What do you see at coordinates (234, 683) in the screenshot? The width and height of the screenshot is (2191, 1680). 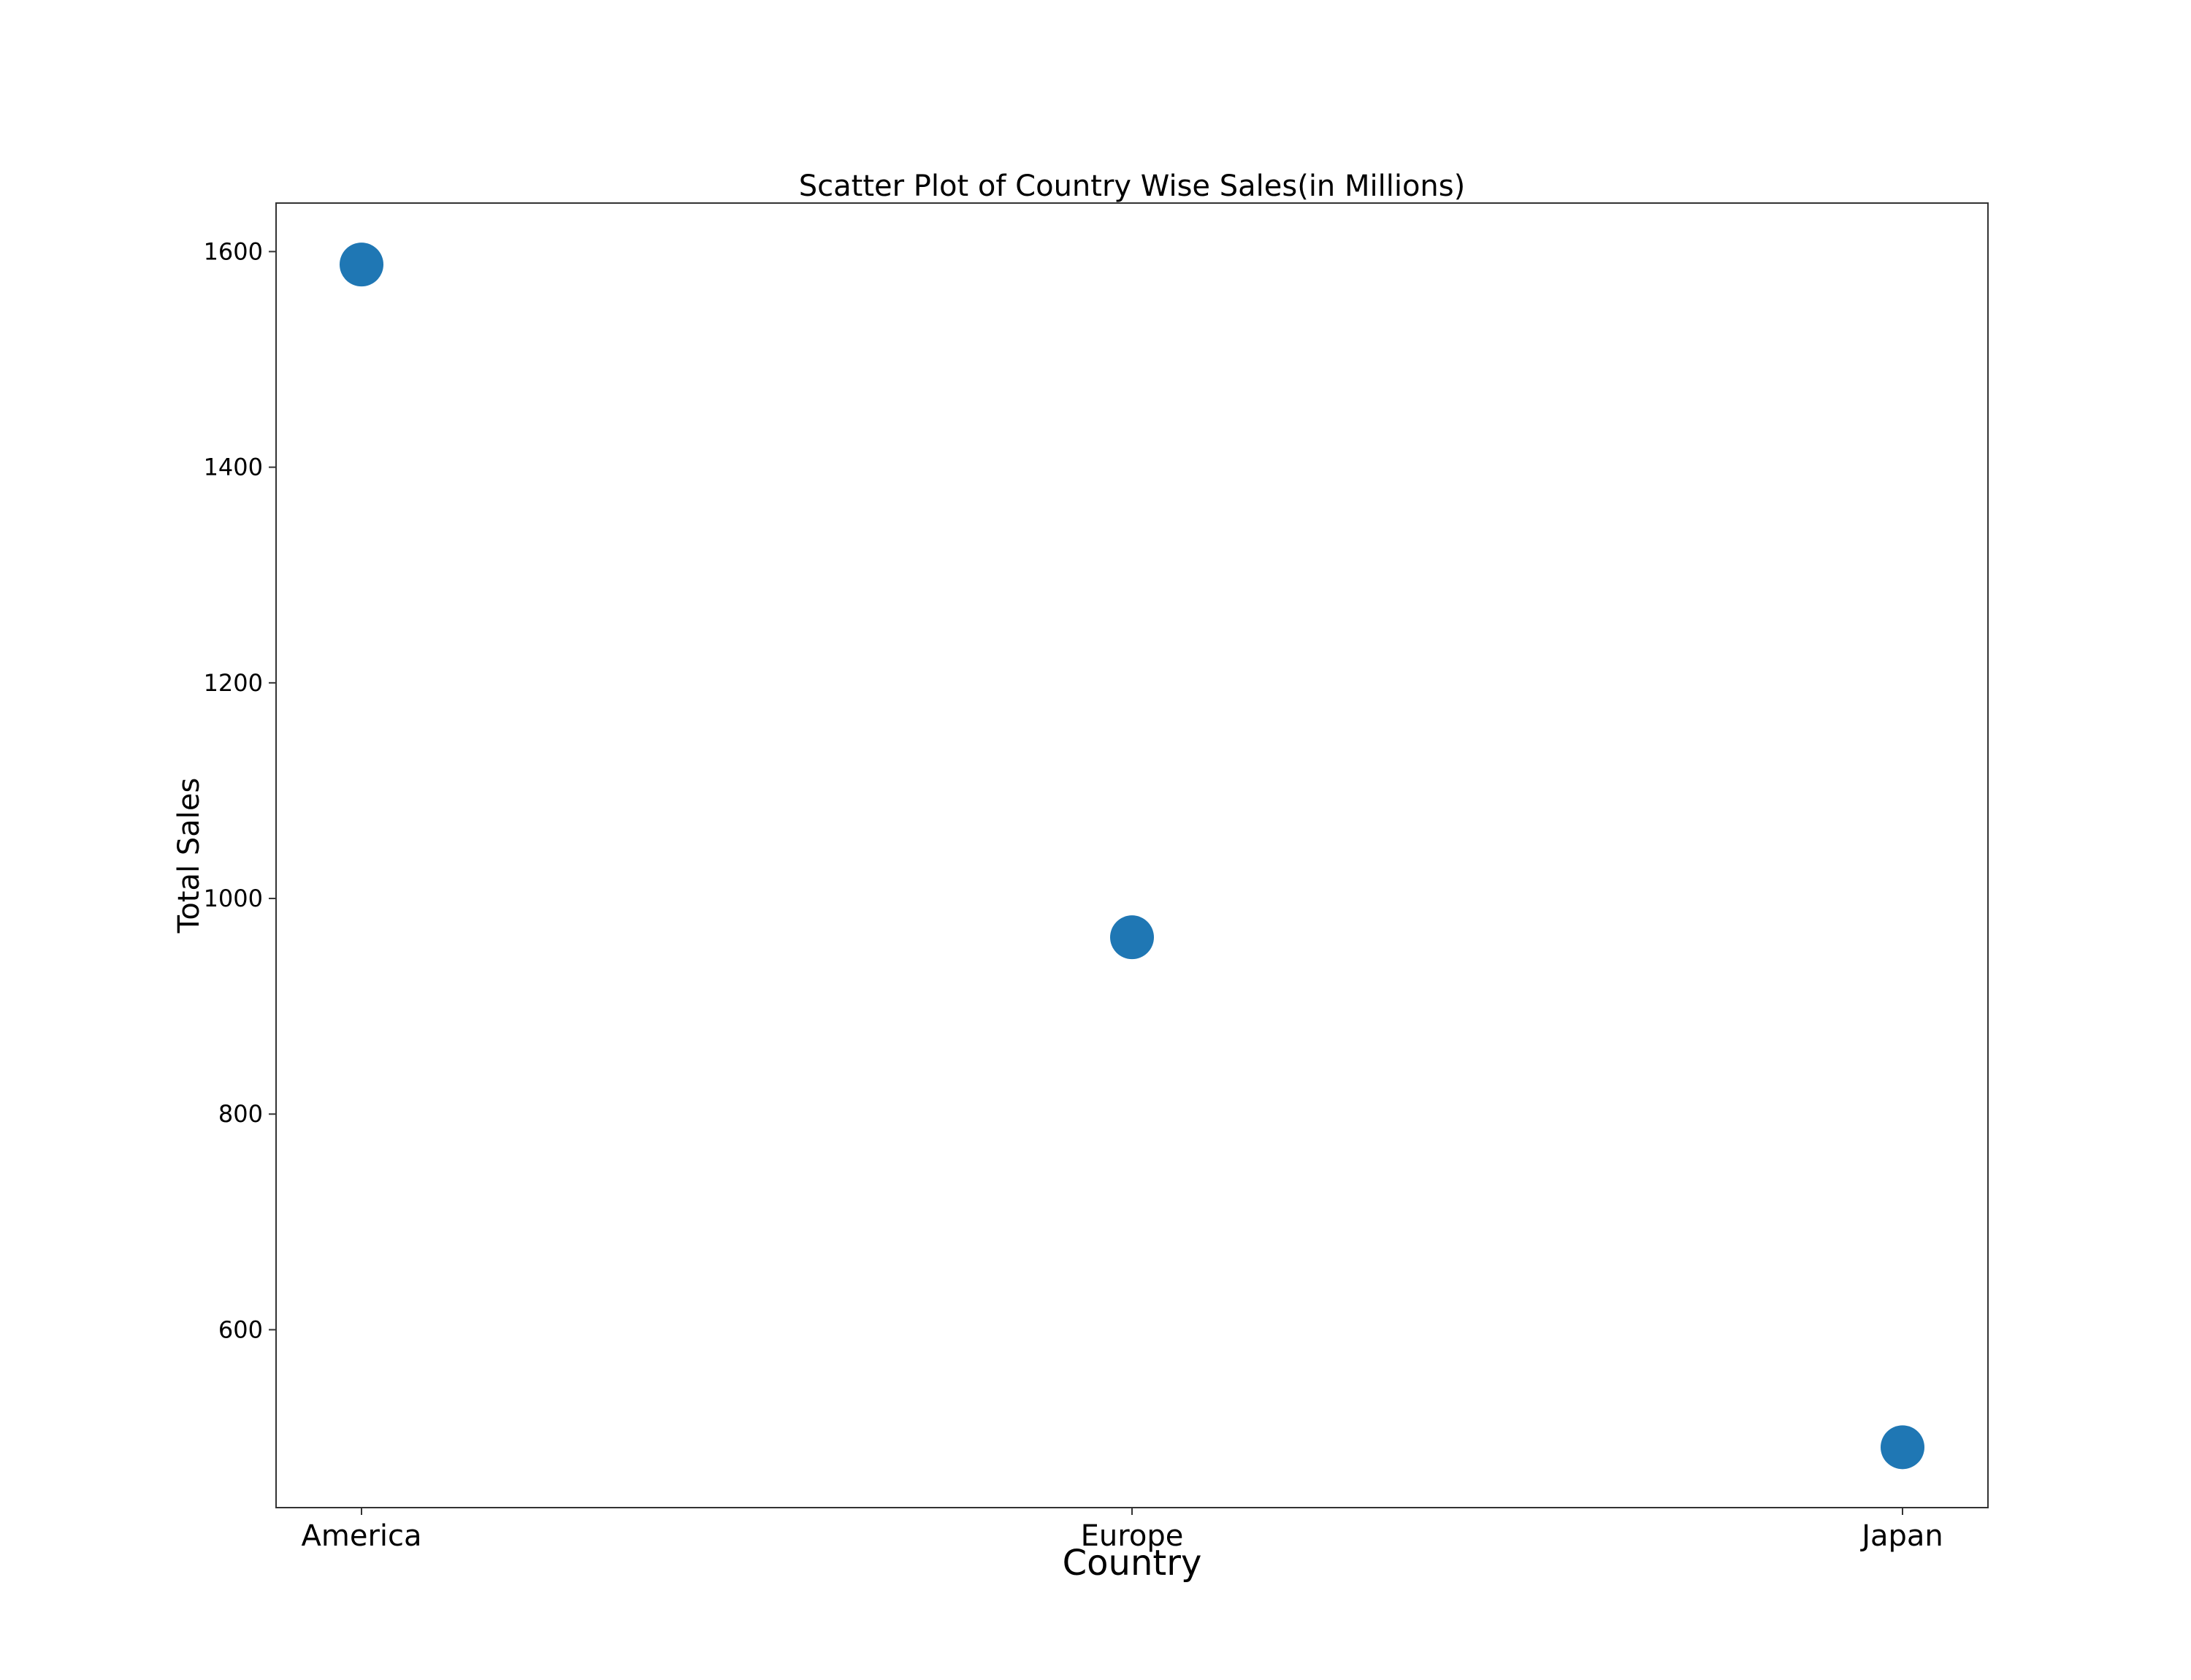 I see `y-tick-label: 1200` at bounding box center [234, 683].